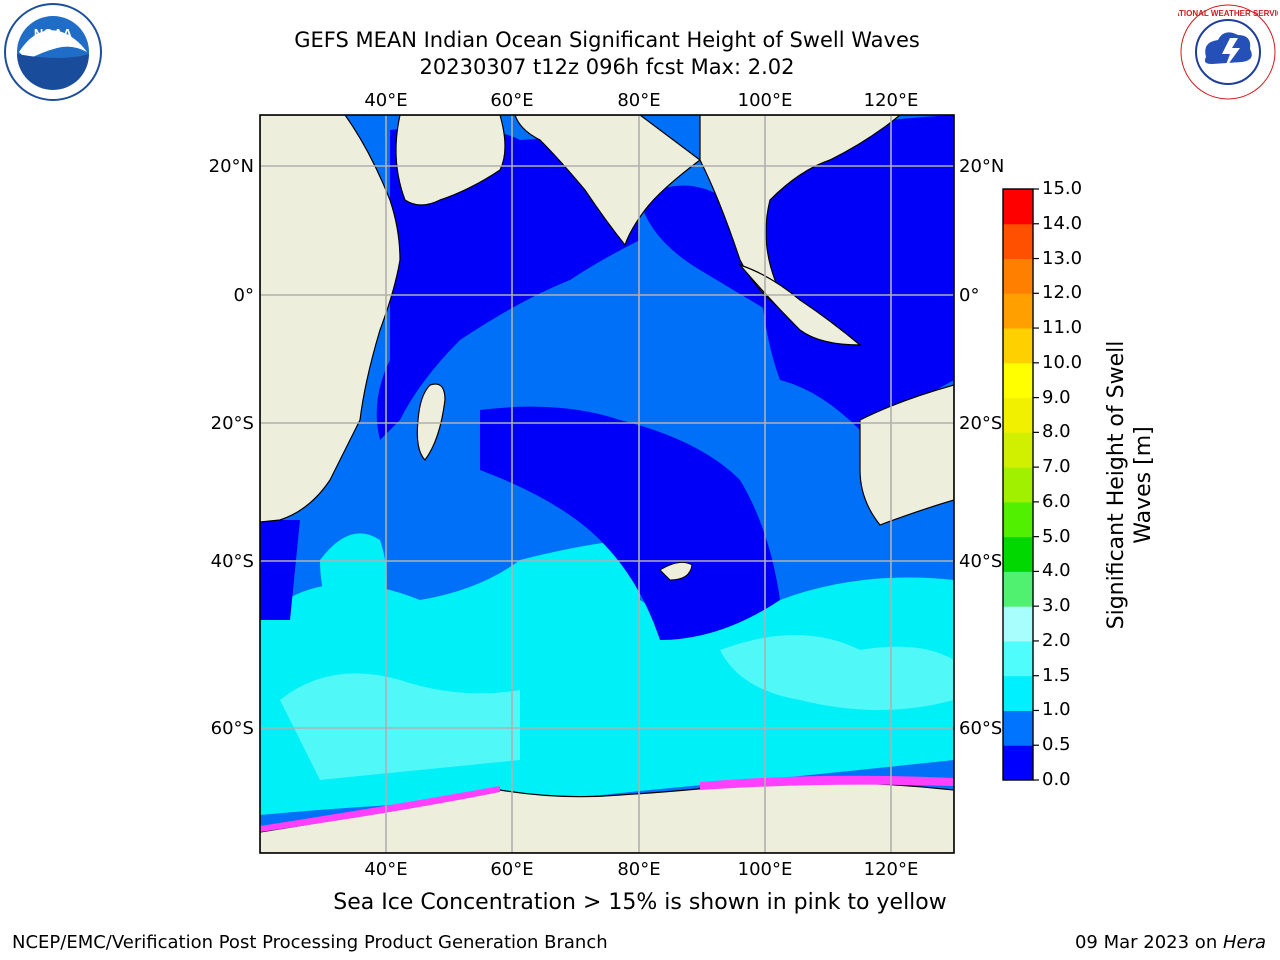 Image resolution: width=1280 pixels, height=960 pixels. I want to click on colorbar-tick-label: 13.0, so click(1062, 258).